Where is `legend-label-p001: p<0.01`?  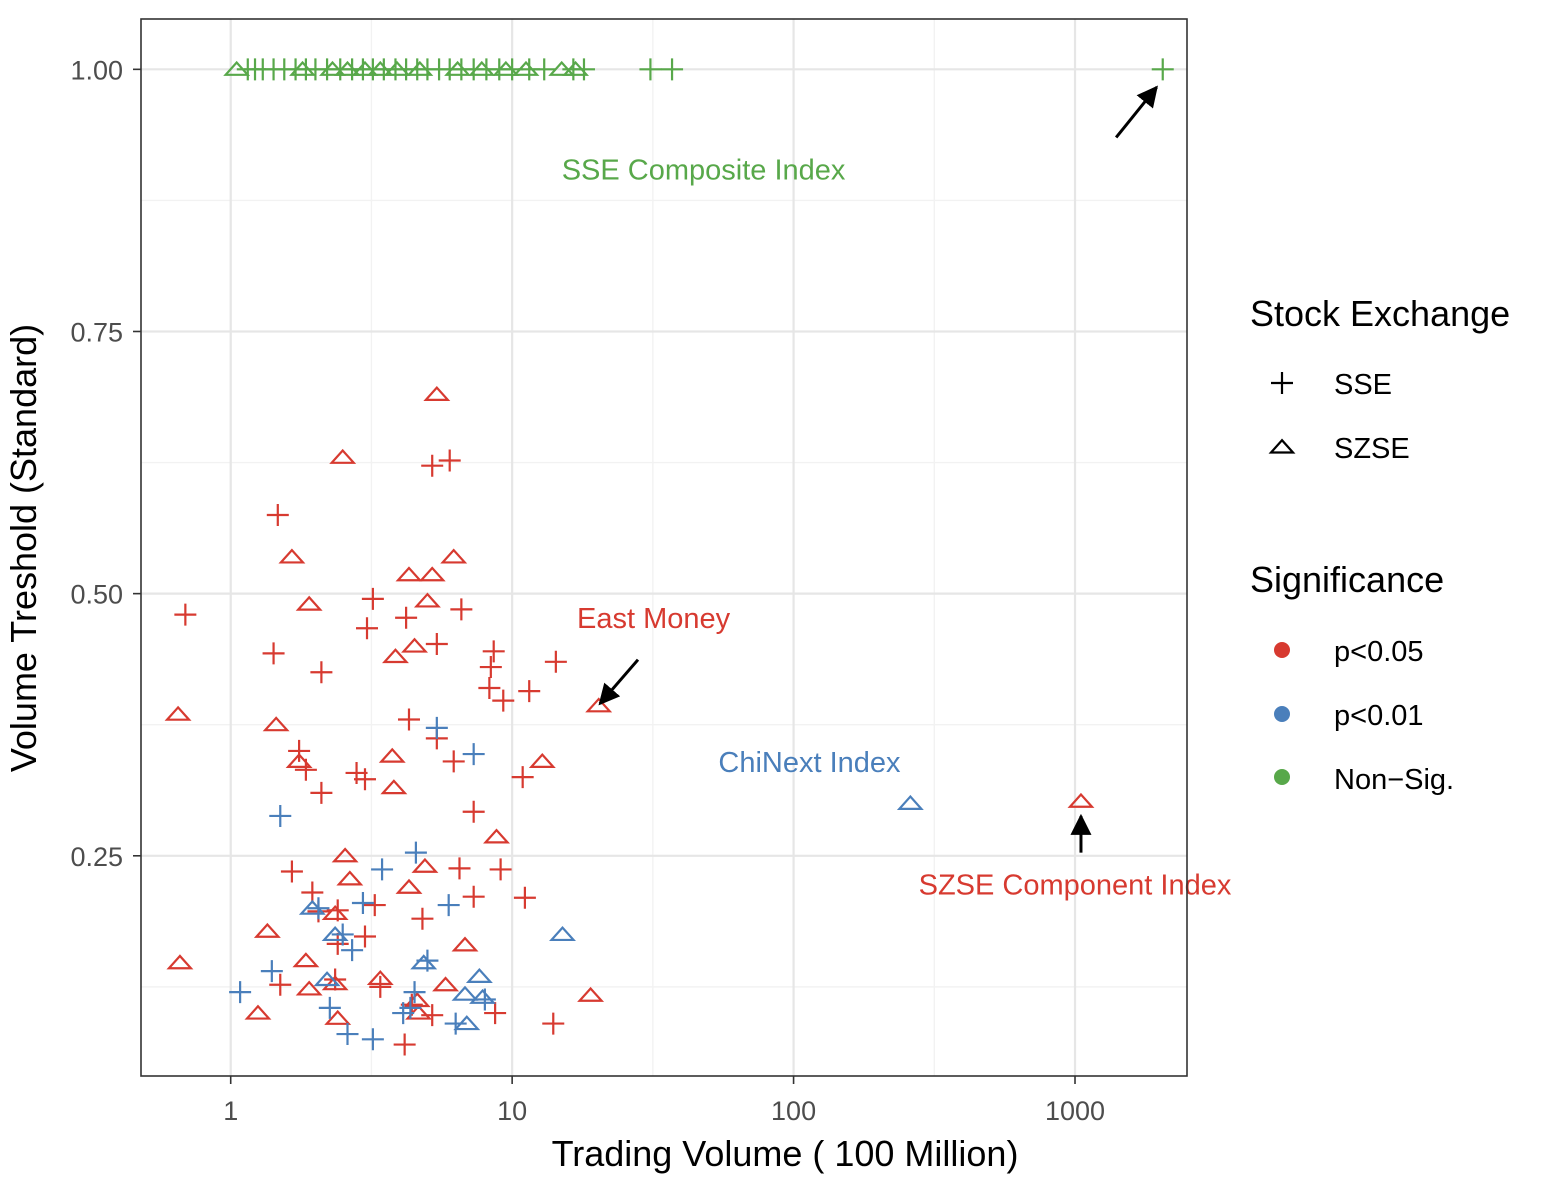 legend-label-p001: p<0.01 is located at coordinates (1379, 716).